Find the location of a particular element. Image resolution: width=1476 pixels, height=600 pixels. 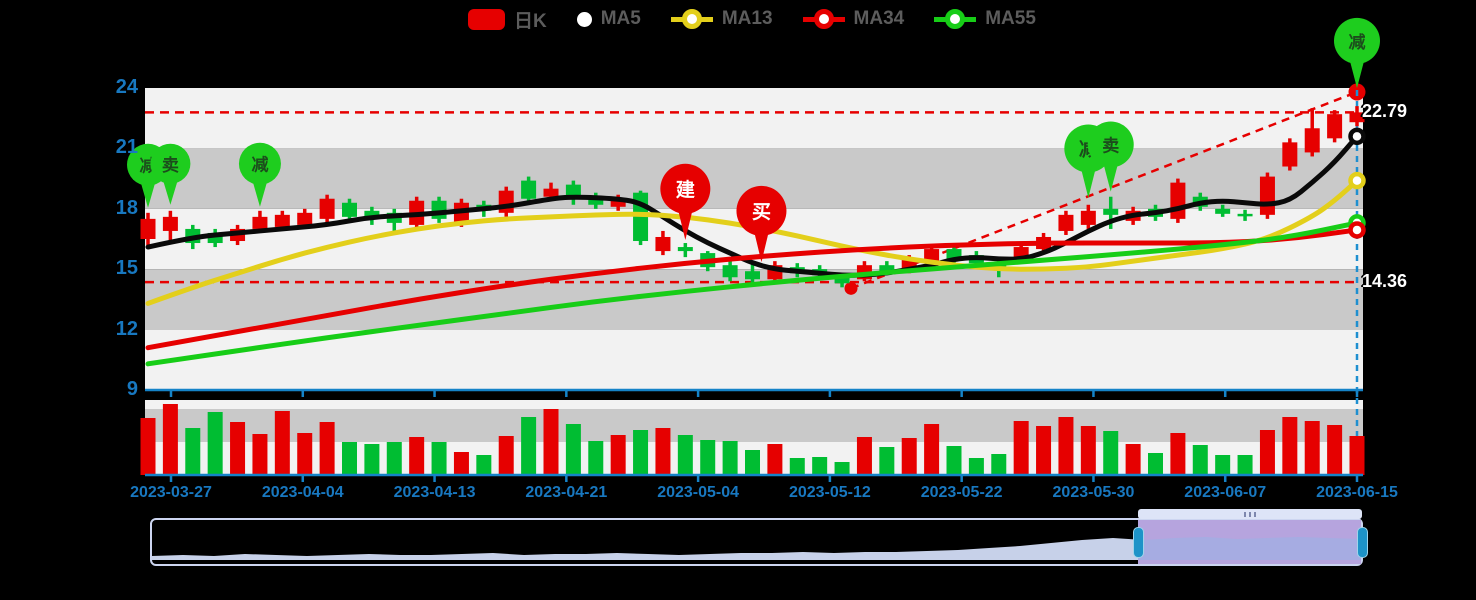

legend-label: MA5 is located at coordinates (620, 18).